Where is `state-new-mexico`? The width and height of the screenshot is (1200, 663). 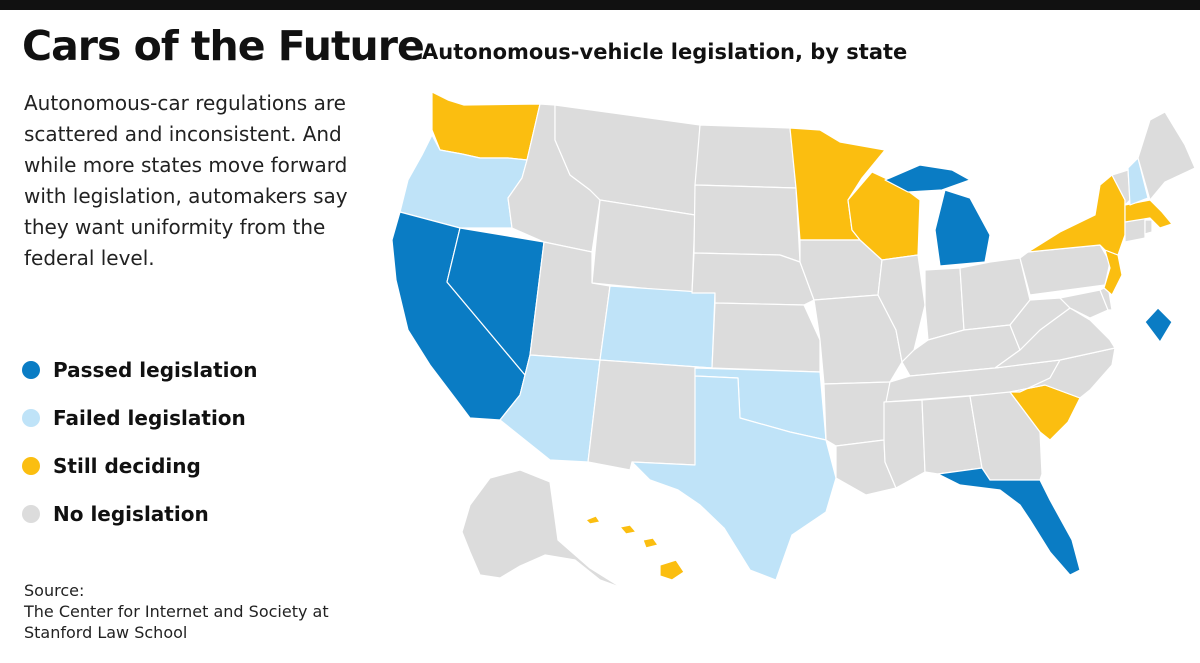
state-new-mexico is located at coordinates (650, 415).